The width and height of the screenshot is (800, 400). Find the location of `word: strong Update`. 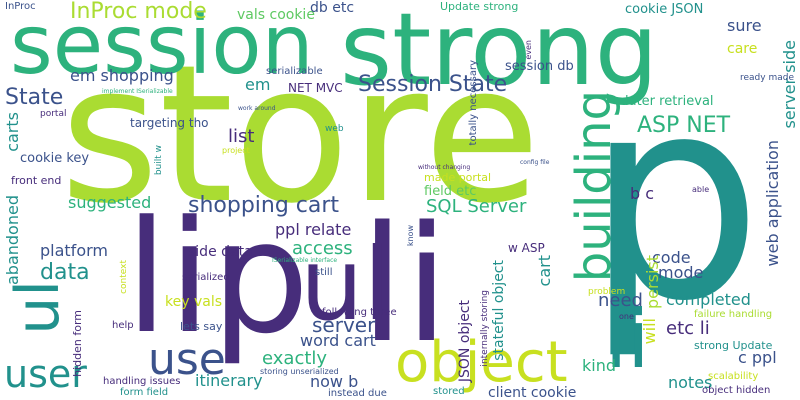

word: strong Update is located at coordinates (733, 345).